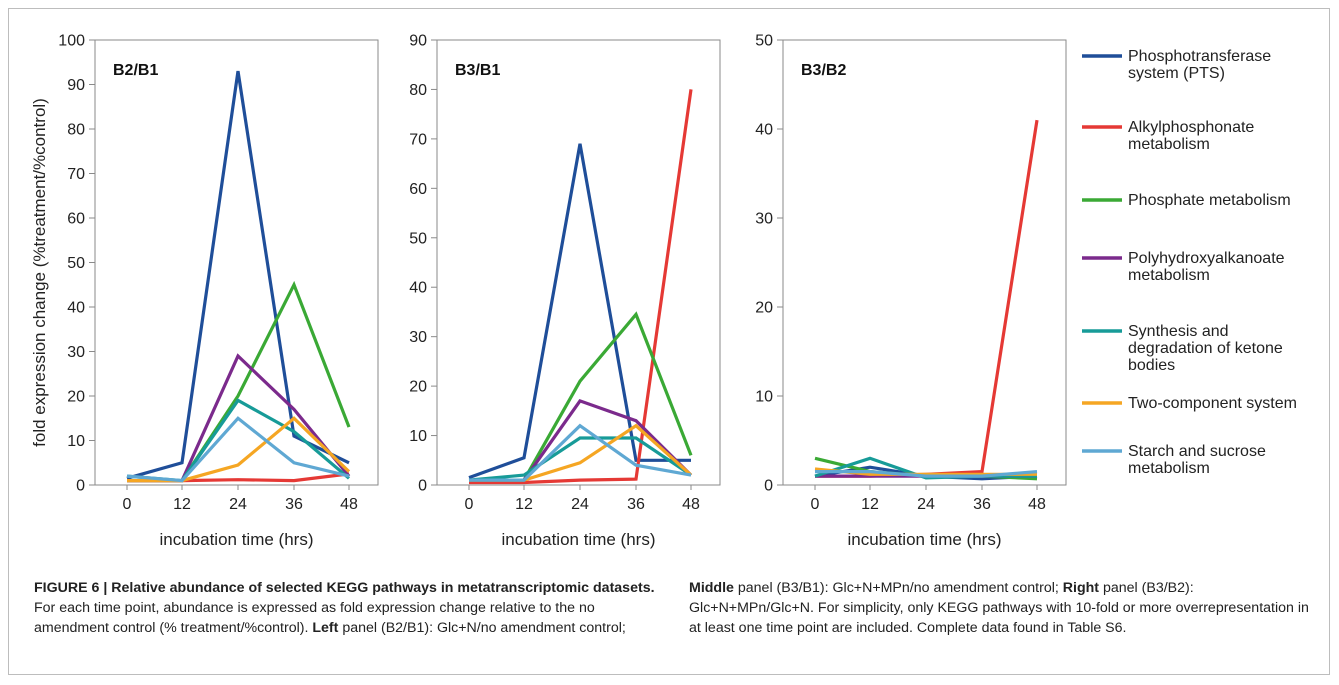 The height and width of the screenshot is (685, 1339). Describe the element at coordinates (1209, 200) in the screenshot. I see `legend-label-line: Phosphate metabolism` at that location.